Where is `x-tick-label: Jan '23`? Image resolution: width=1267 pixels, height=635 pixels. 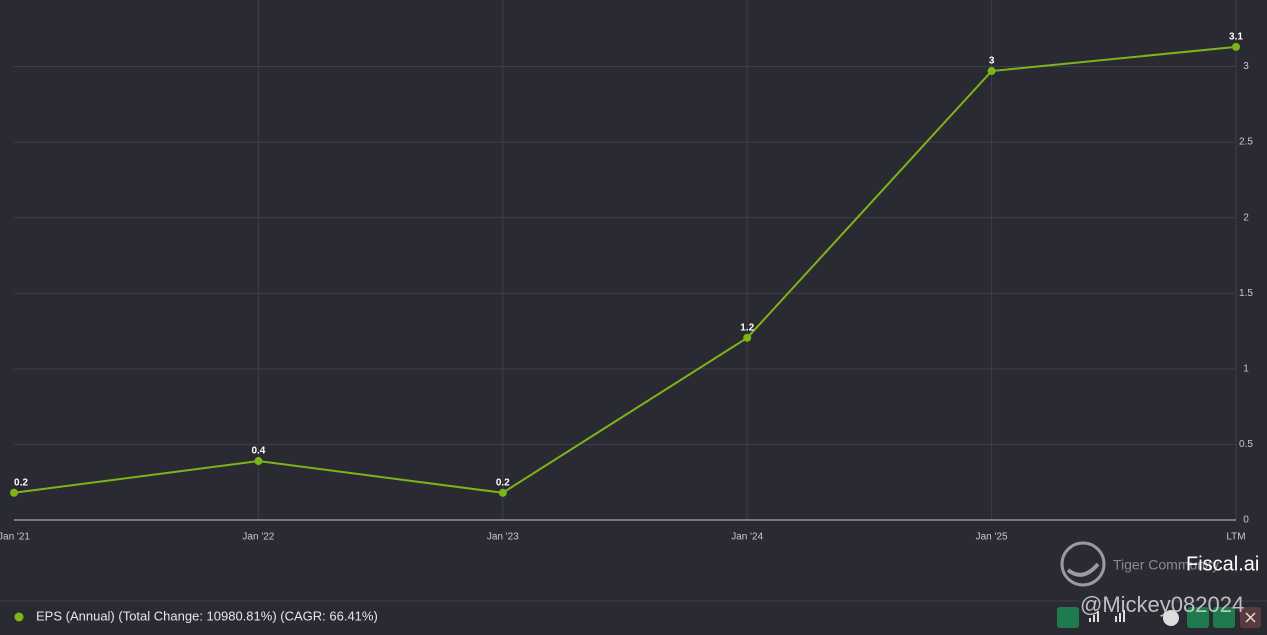
x-tick-label: Jan '23 is located at coordinates (503, 537).